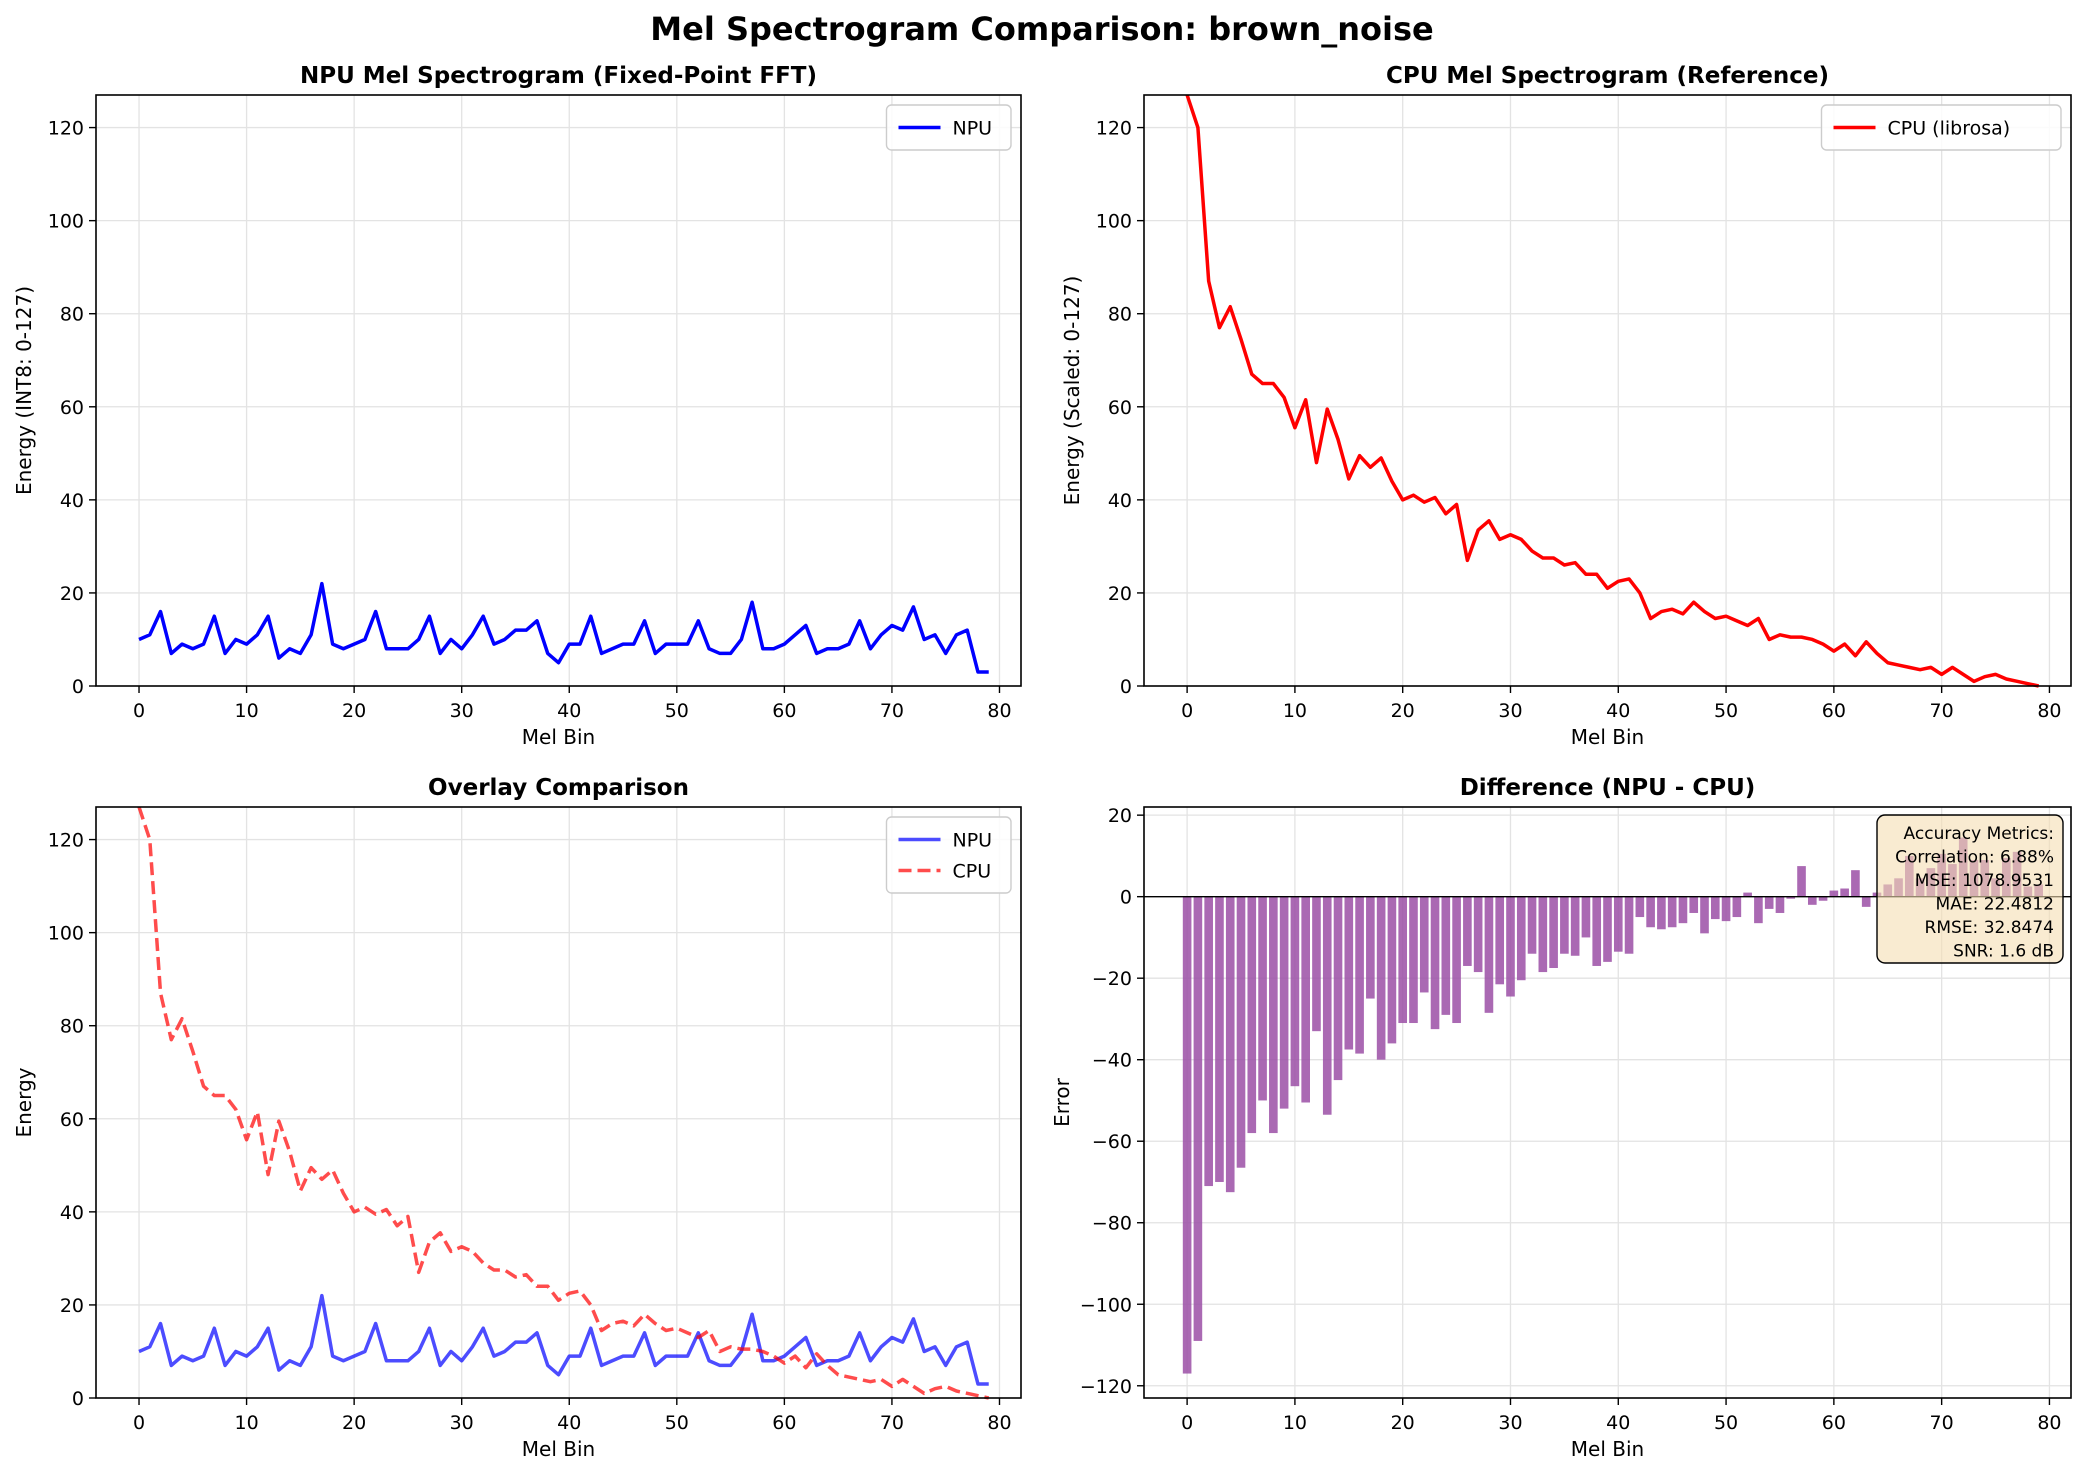 Image resolution: width=2084 pixels, height=1475 pixels. Describe the element at coordinates (558, 788) in the screenshot. I see `panel-title: Overlay Comparison` at that location.